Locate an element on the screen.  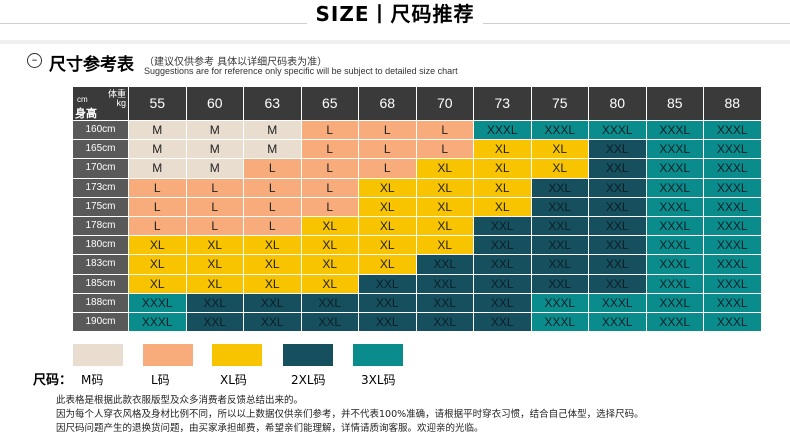
legend-label-xl: XL码 is located at coordinates (233, 380).